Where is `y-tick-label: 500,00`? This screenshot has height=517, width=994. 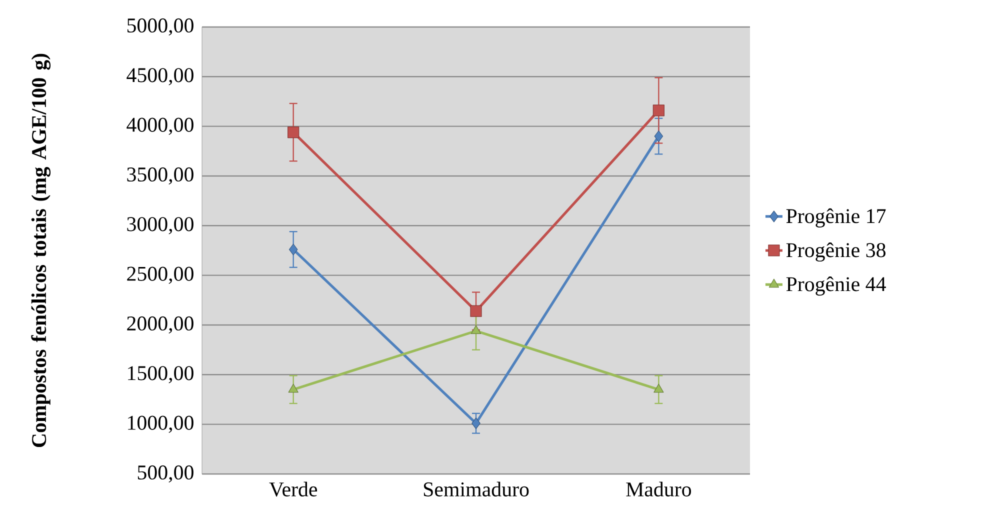
y-tick-label: 500,00 is located at coordinates (166, 474).